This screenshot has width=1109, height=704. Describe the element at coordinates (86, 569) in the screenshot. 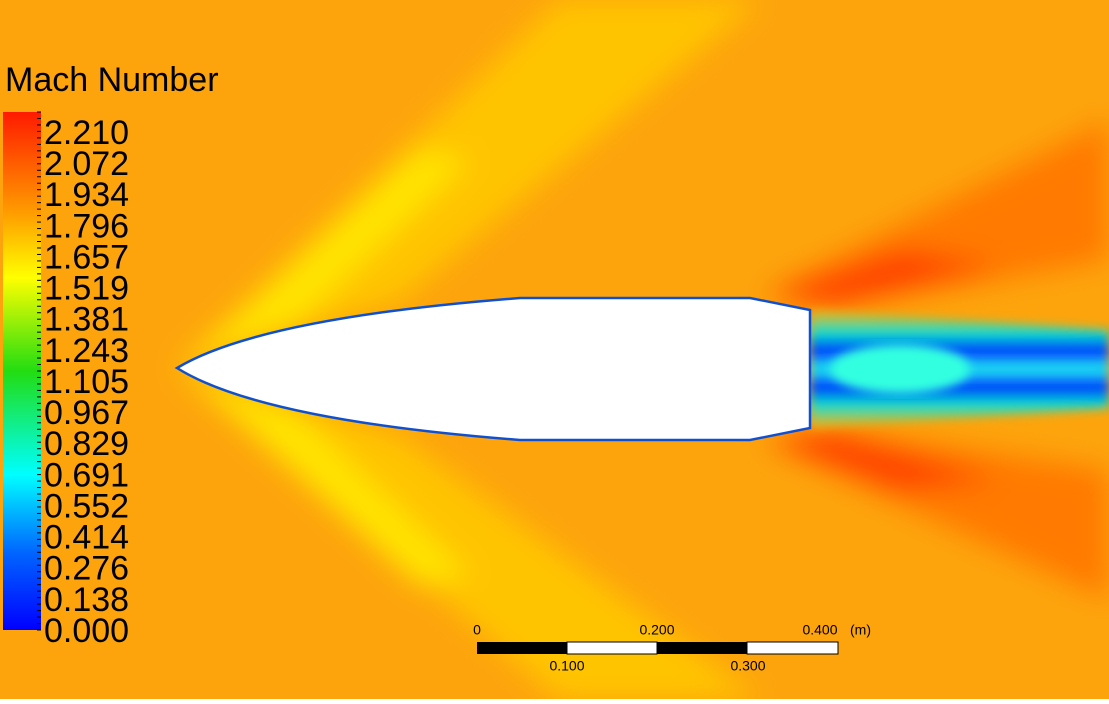

I see `legend-label: 0.276` at that location.